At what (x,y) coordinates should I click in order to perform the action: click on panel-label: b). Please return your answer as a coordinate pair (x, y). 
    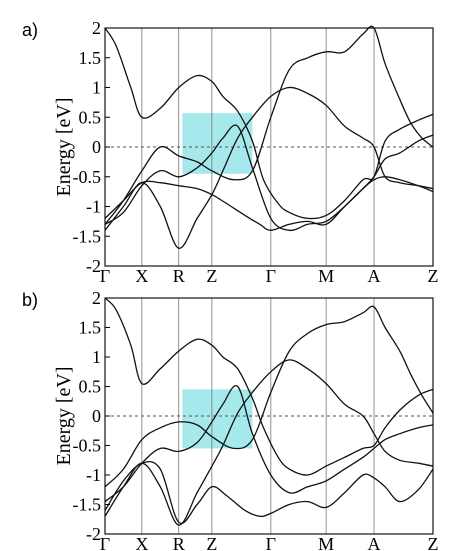
    Looking at the image, I should click on (30, 300).